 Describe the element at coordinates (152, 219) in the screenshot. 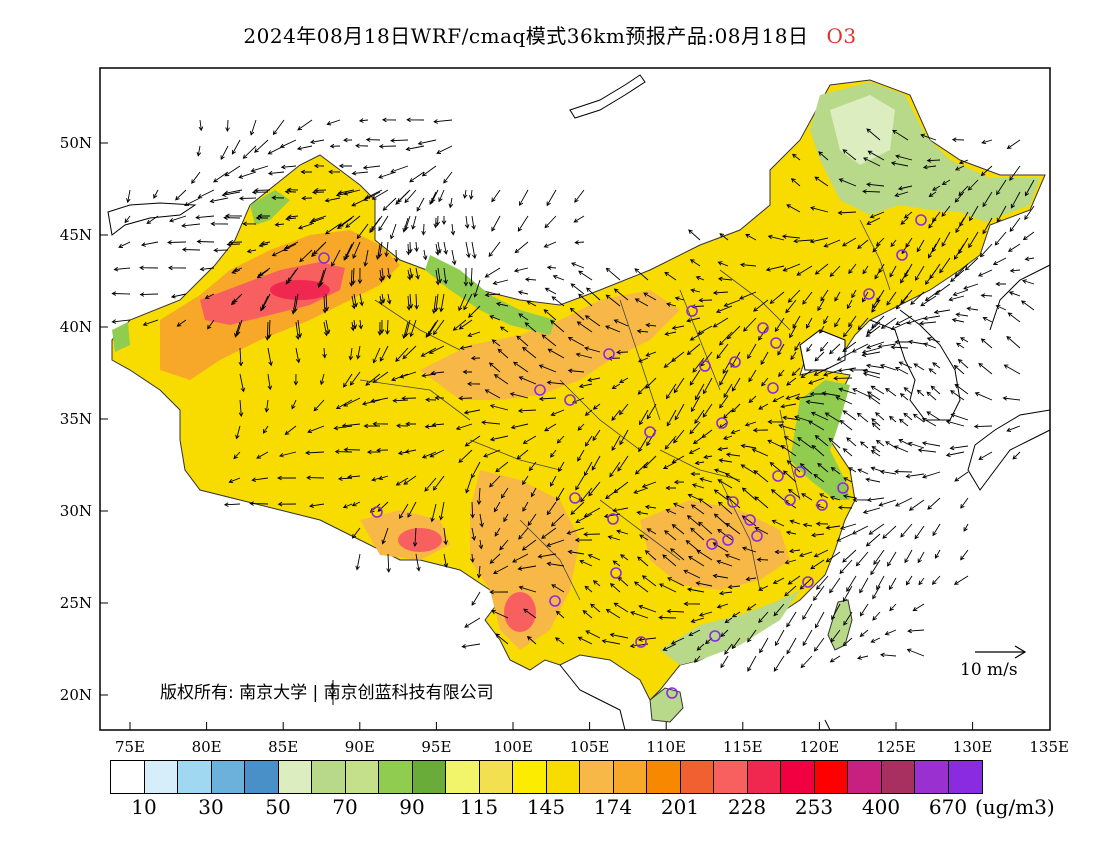

I see `kazakhstan-lake` at that location.